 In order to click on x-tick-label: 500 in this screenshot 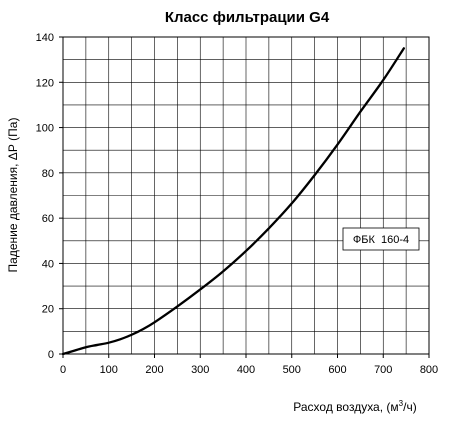, I will do `click(292, 370)`.